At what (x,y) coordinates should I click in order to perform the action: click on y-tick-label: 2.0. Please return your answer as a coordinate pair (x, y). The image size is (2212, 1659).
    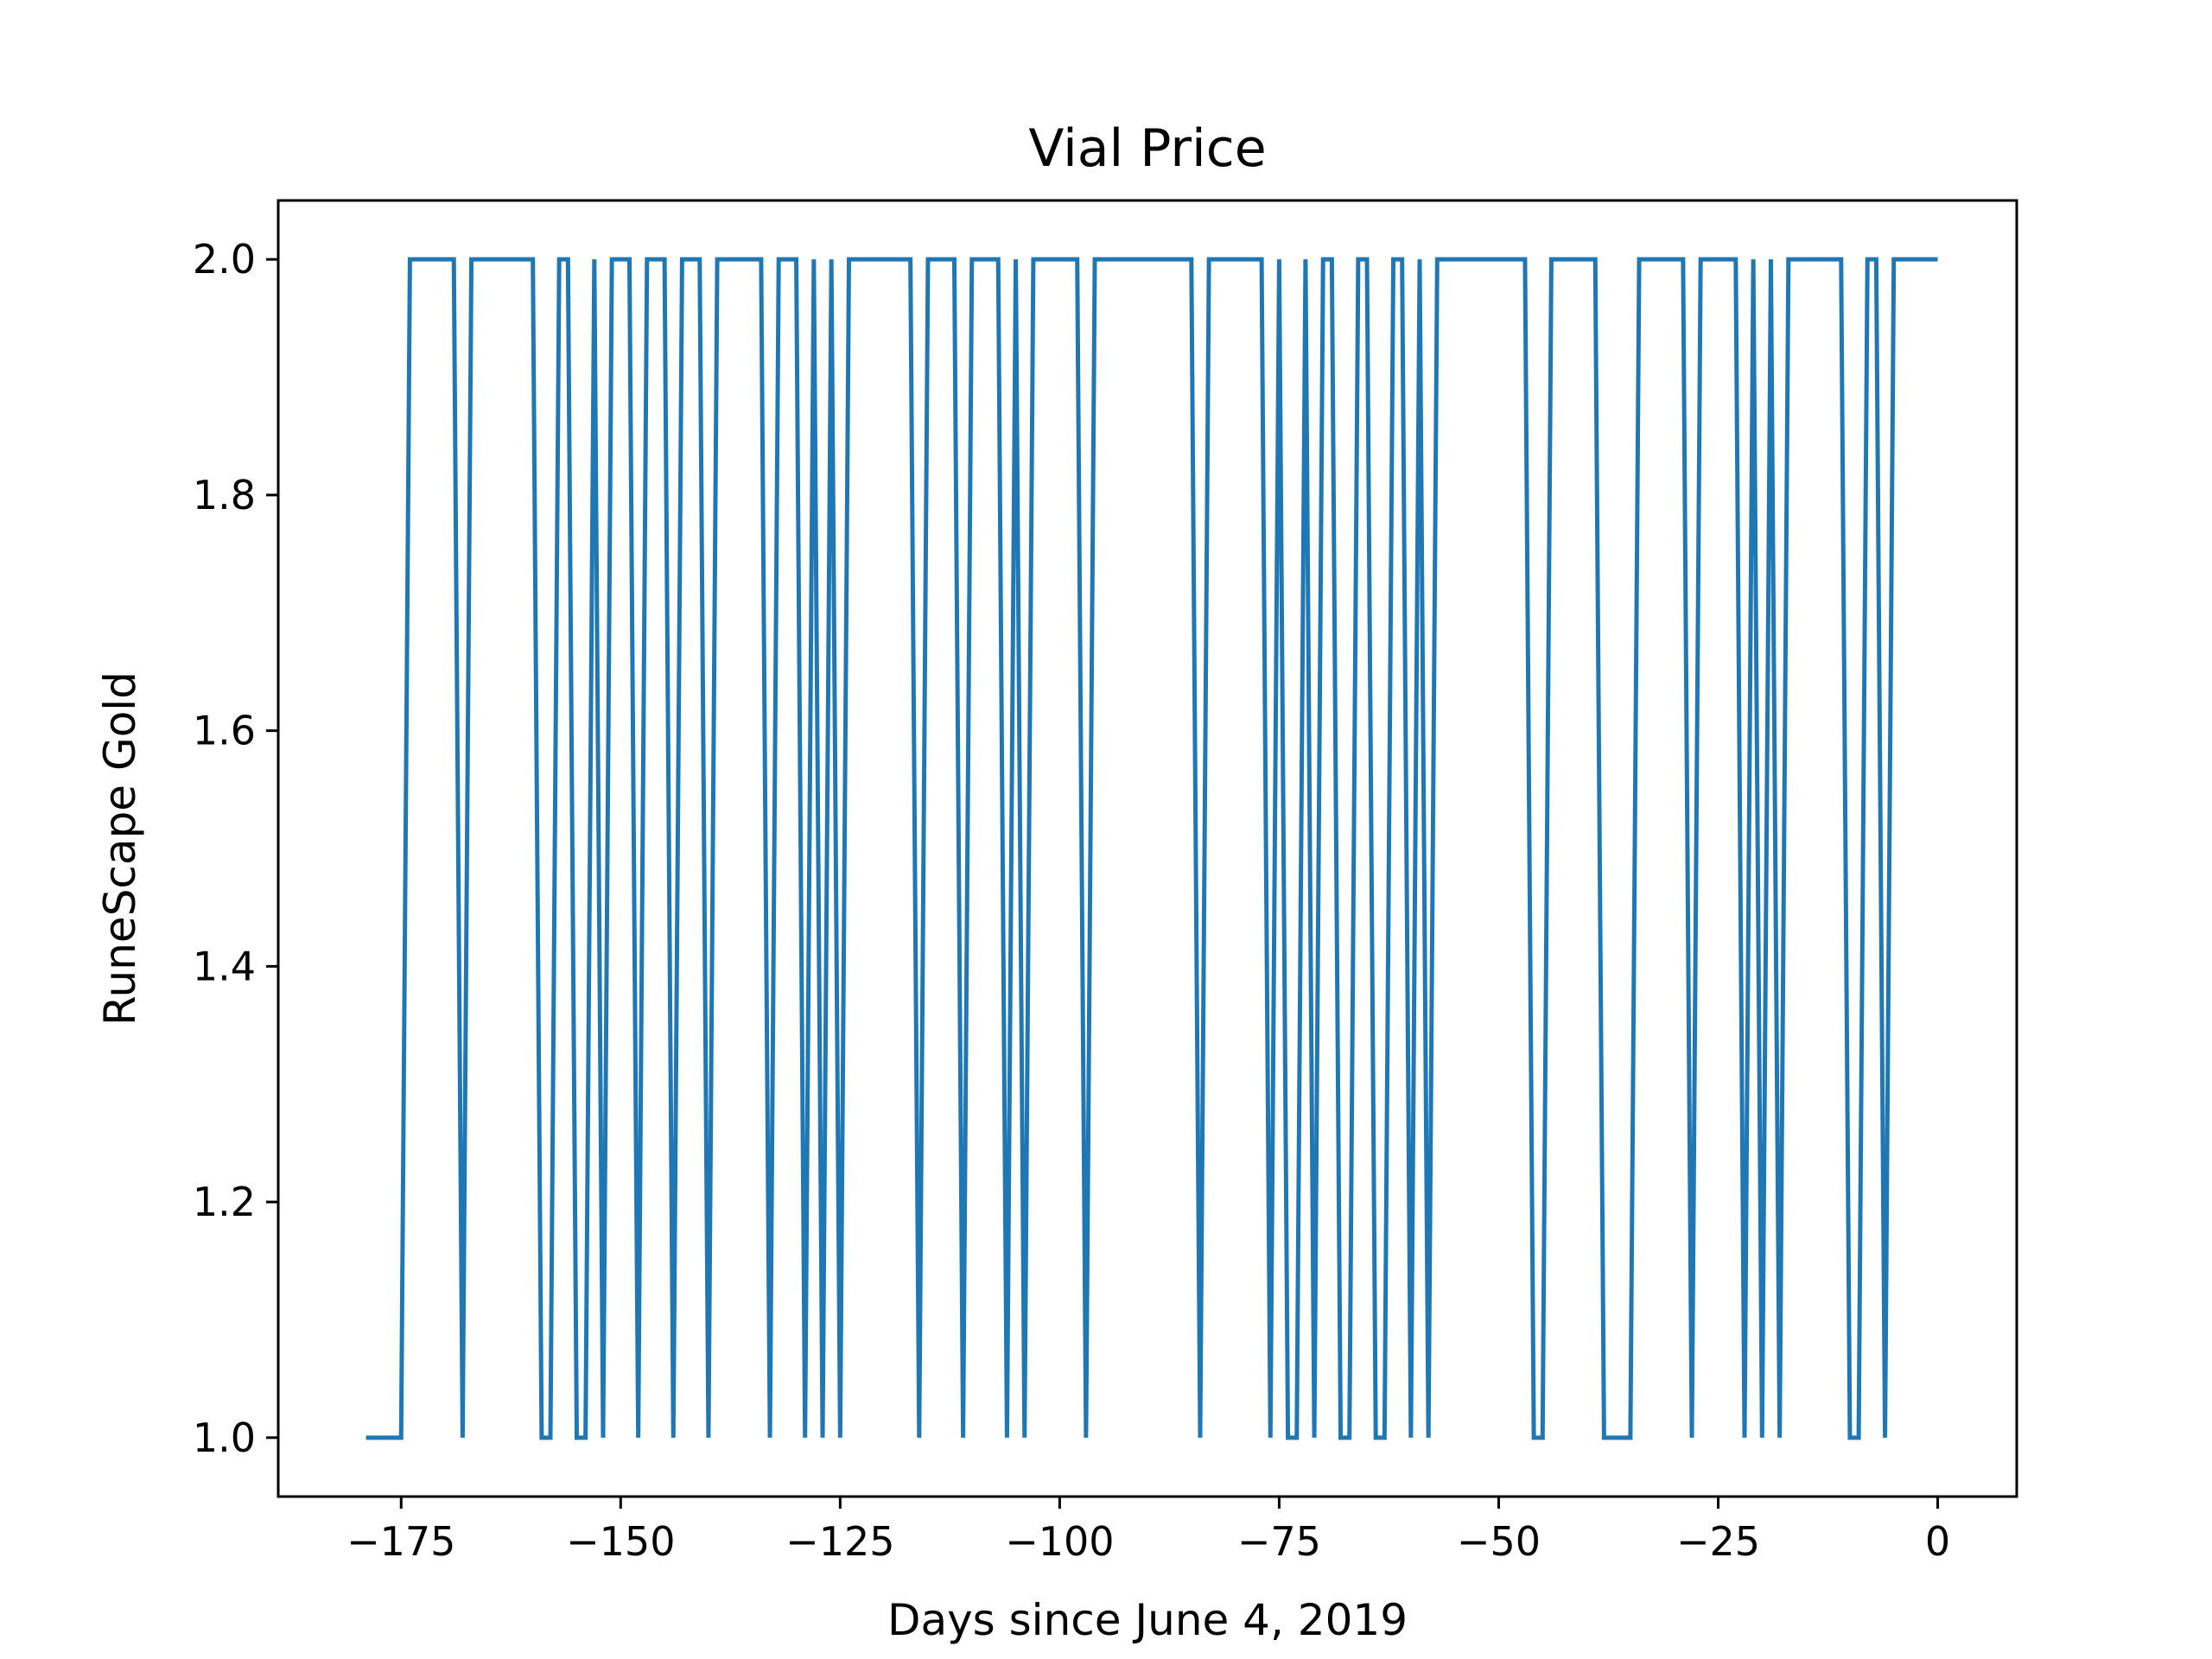
    Looking at the image, I should click on (224, 259).